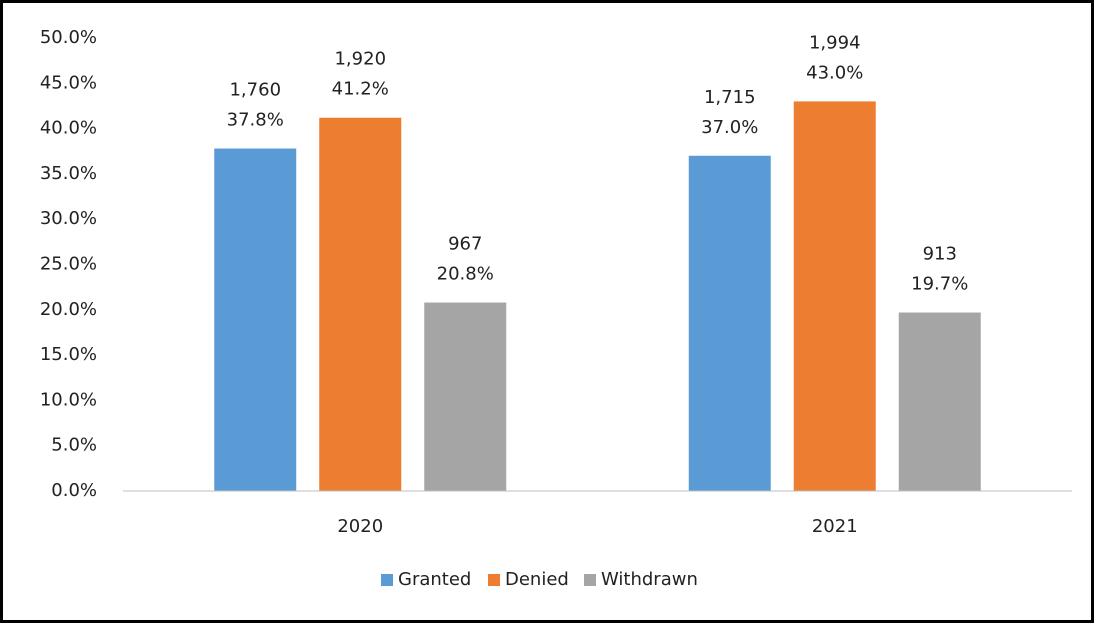 The height and width of the screenshot is (623, 1094). I want to click on y-tick-label: 50.0%, so click(68, 37).